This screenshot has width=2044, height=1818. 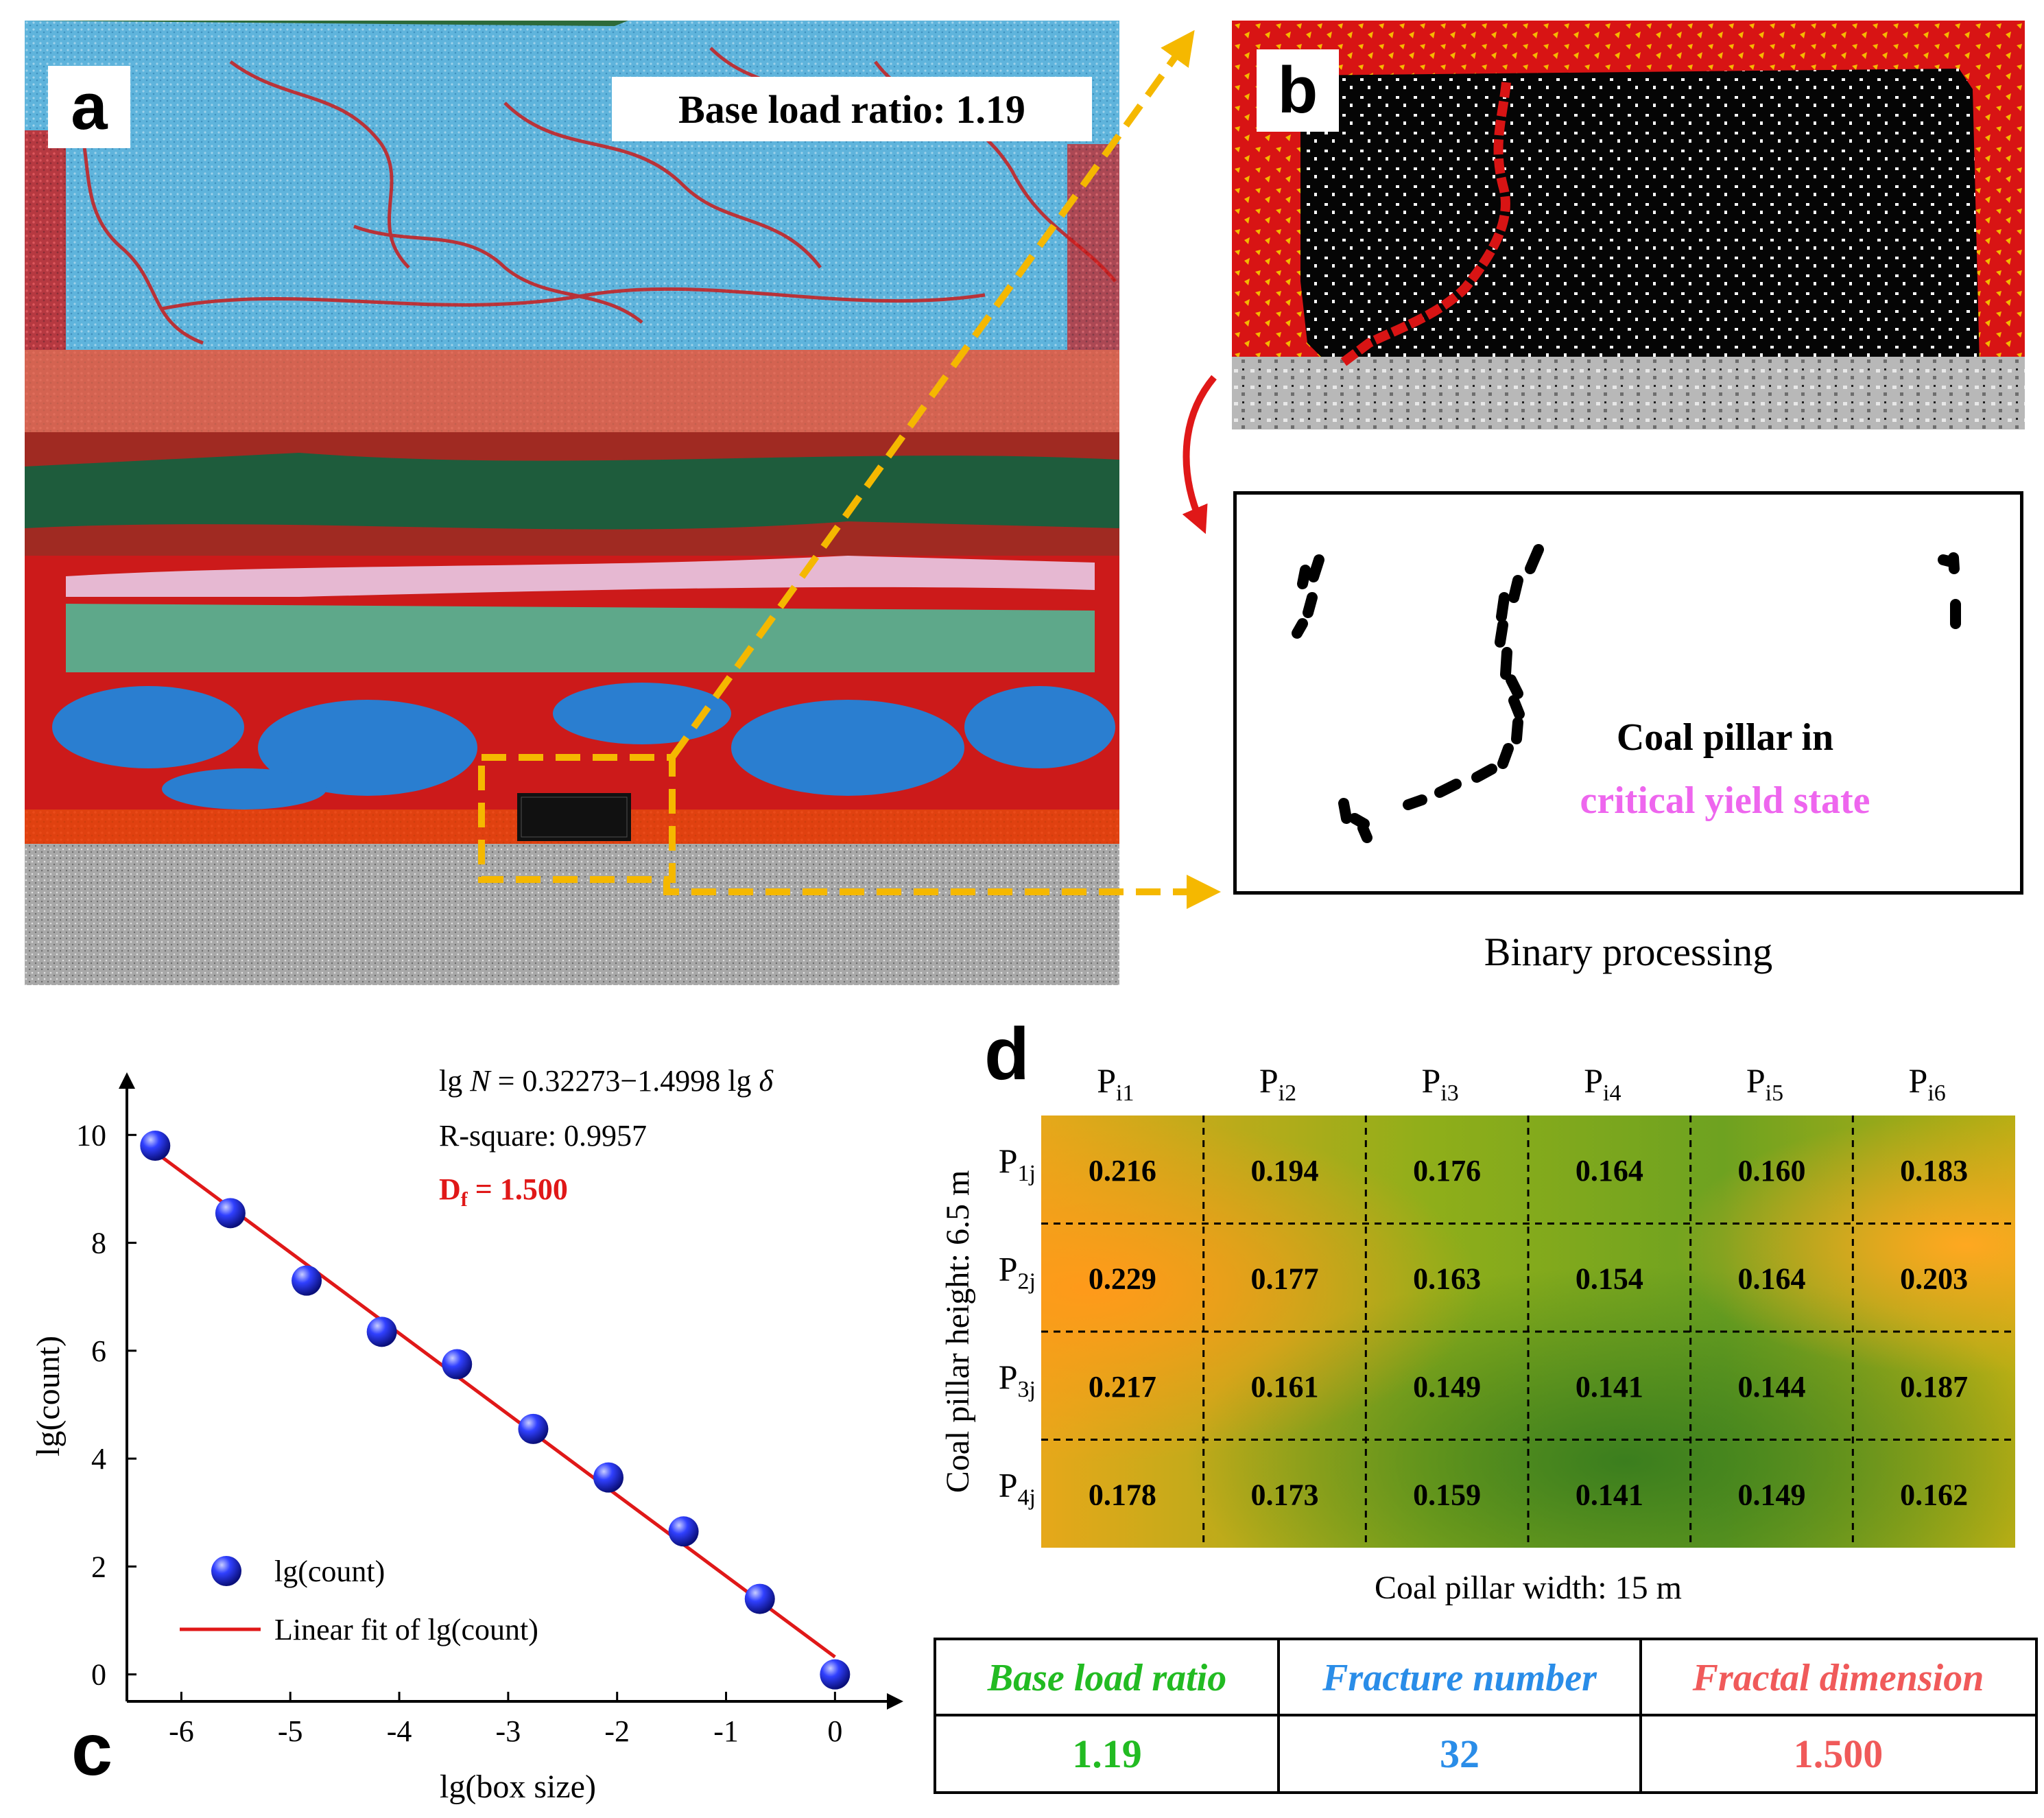 What do you see at coordinates (1725, 737) in the screenshot?
I see `binary-text-line1: Coal pillar in` at bounding box center [1725, 737].